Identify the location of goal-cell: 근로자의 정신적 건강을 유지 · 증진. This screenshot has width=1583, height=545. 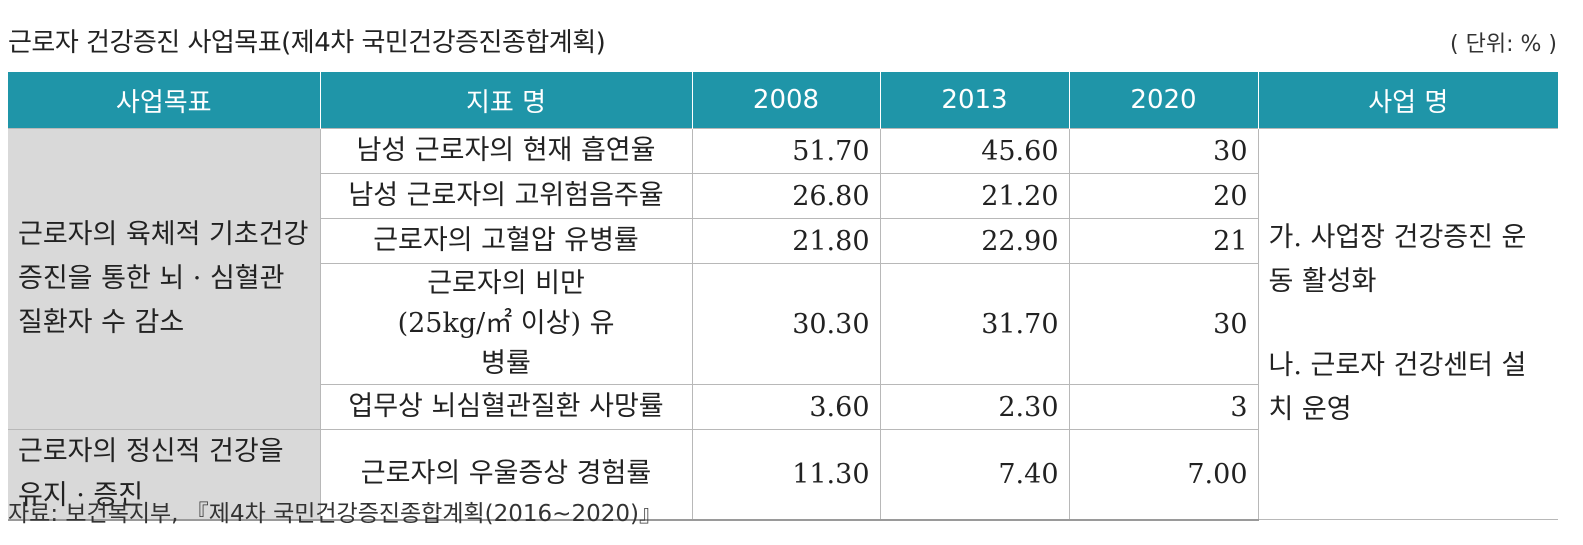
(164, 475).